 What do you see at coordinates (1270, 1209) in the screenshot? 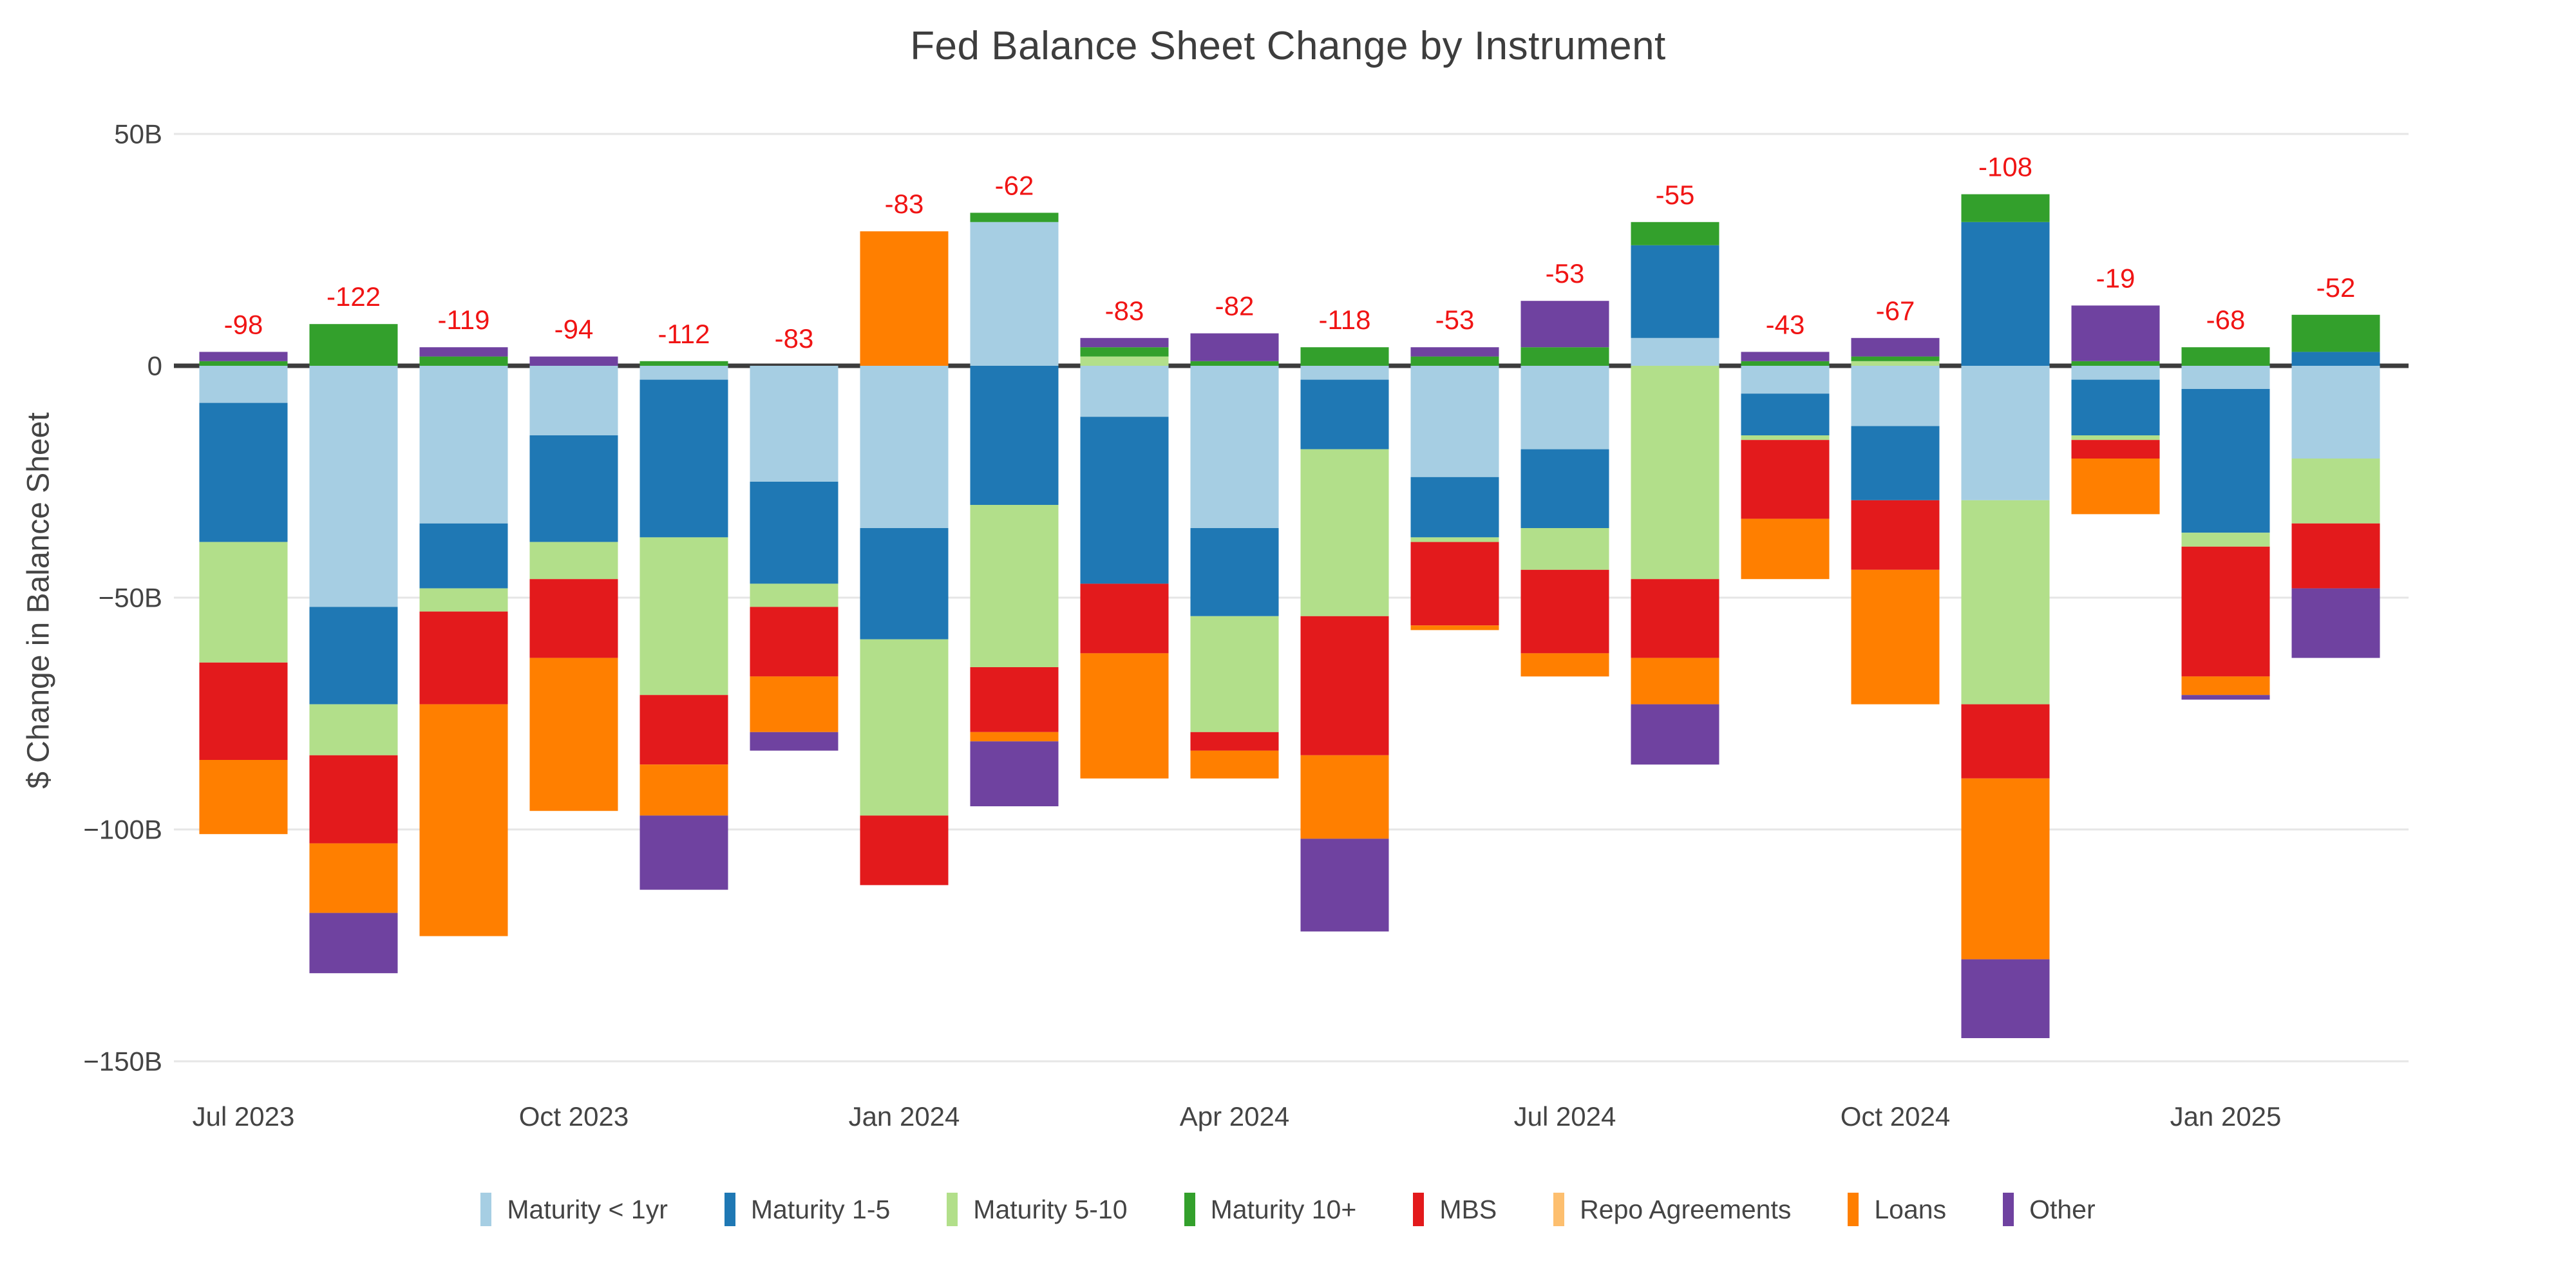
I see `legend-item-maturity-10: Maturity 10+` at bounding box center [1270, 1209].